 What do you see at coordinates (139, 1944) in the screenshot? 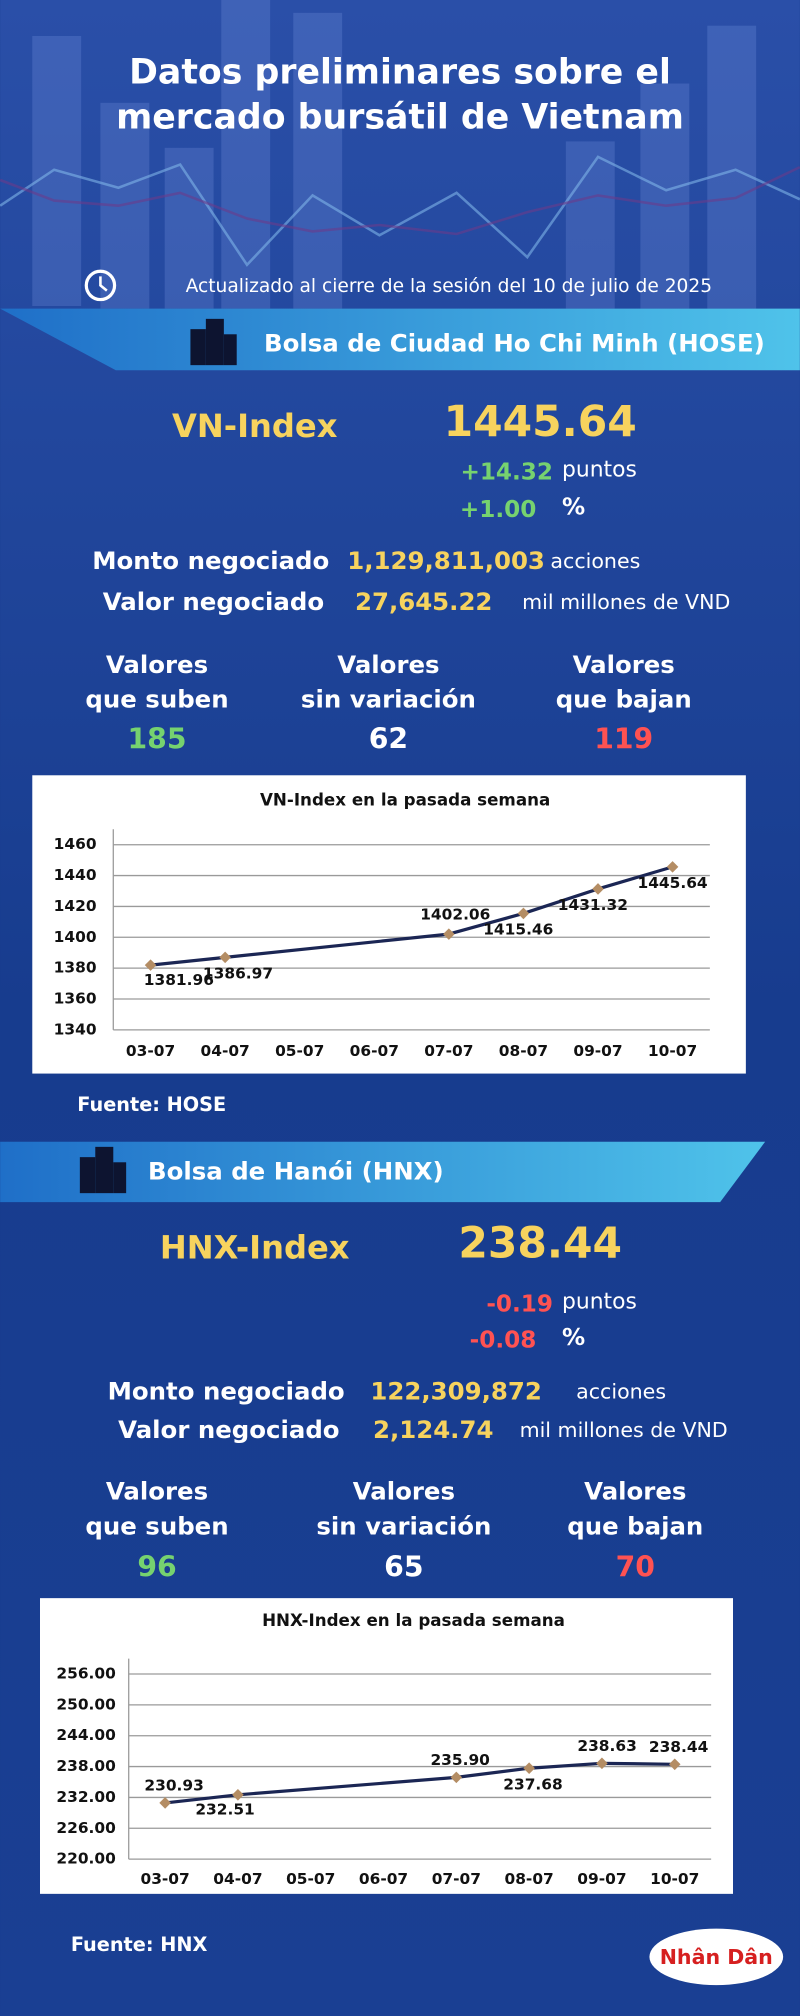
I see `source: Fuente: HNX` at bounding box center [139, 1944].